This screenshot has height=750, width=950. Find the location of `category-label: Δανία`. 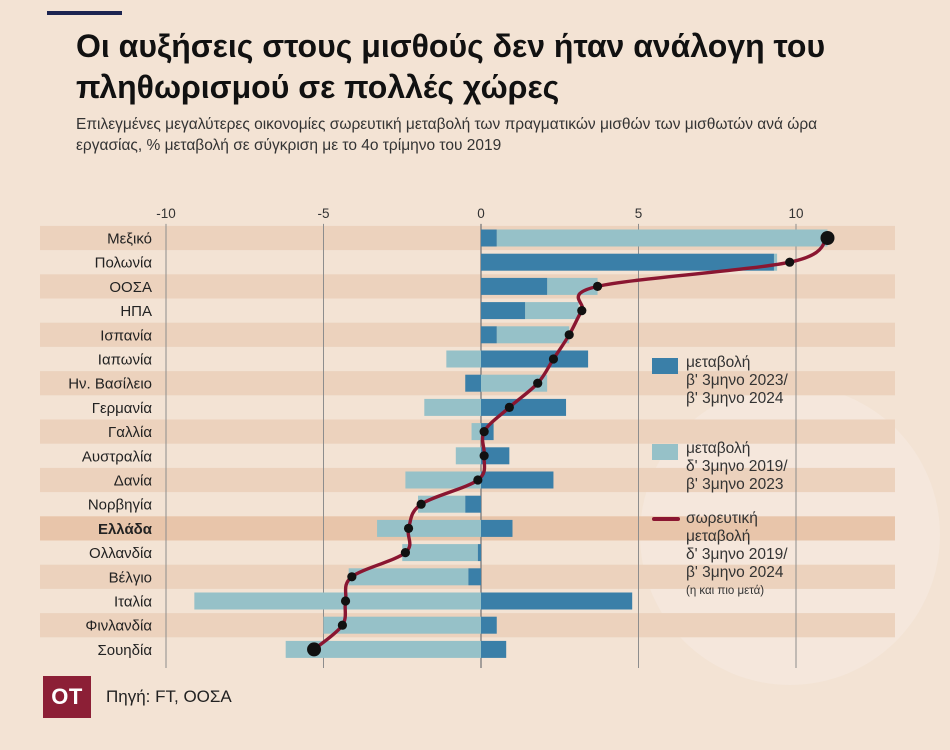

category-label: Δανία is located at coordinates (133, 481).